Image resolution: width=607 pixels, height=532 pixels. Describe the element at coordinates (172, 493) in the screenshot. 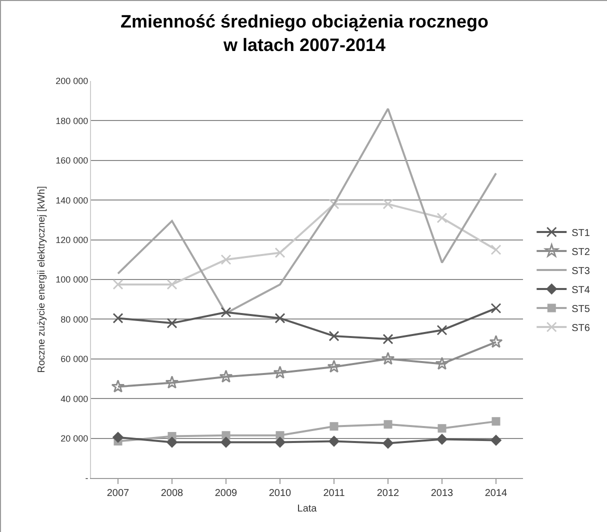

I see `x-tick-label: 2008` at that location.